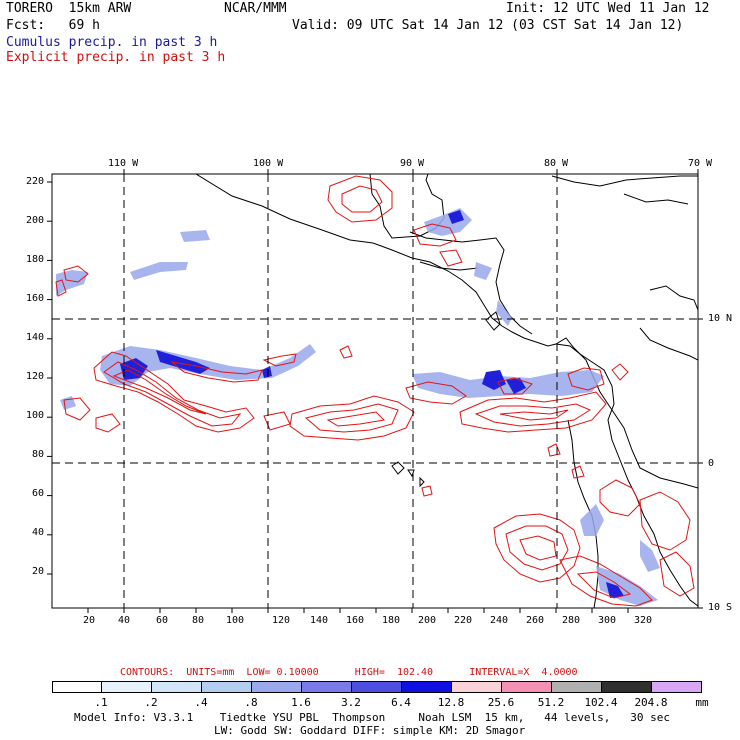 This screenshot has width=740, height=740. What do you see at coordinates (412, 163) in the screenshot?
I see `lon-label: 90 W` at bounding box center [412, 163].